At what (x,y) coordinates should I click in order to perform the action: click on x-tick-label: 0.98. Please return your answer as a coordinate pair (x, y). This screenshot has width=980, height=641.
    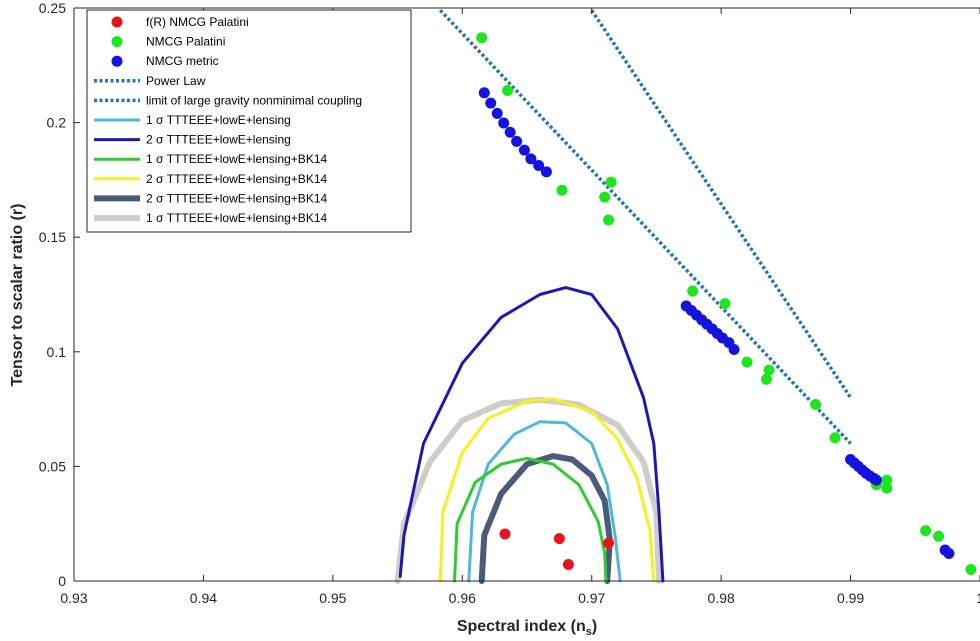
    Looking at the image, I should click on (721, 598).